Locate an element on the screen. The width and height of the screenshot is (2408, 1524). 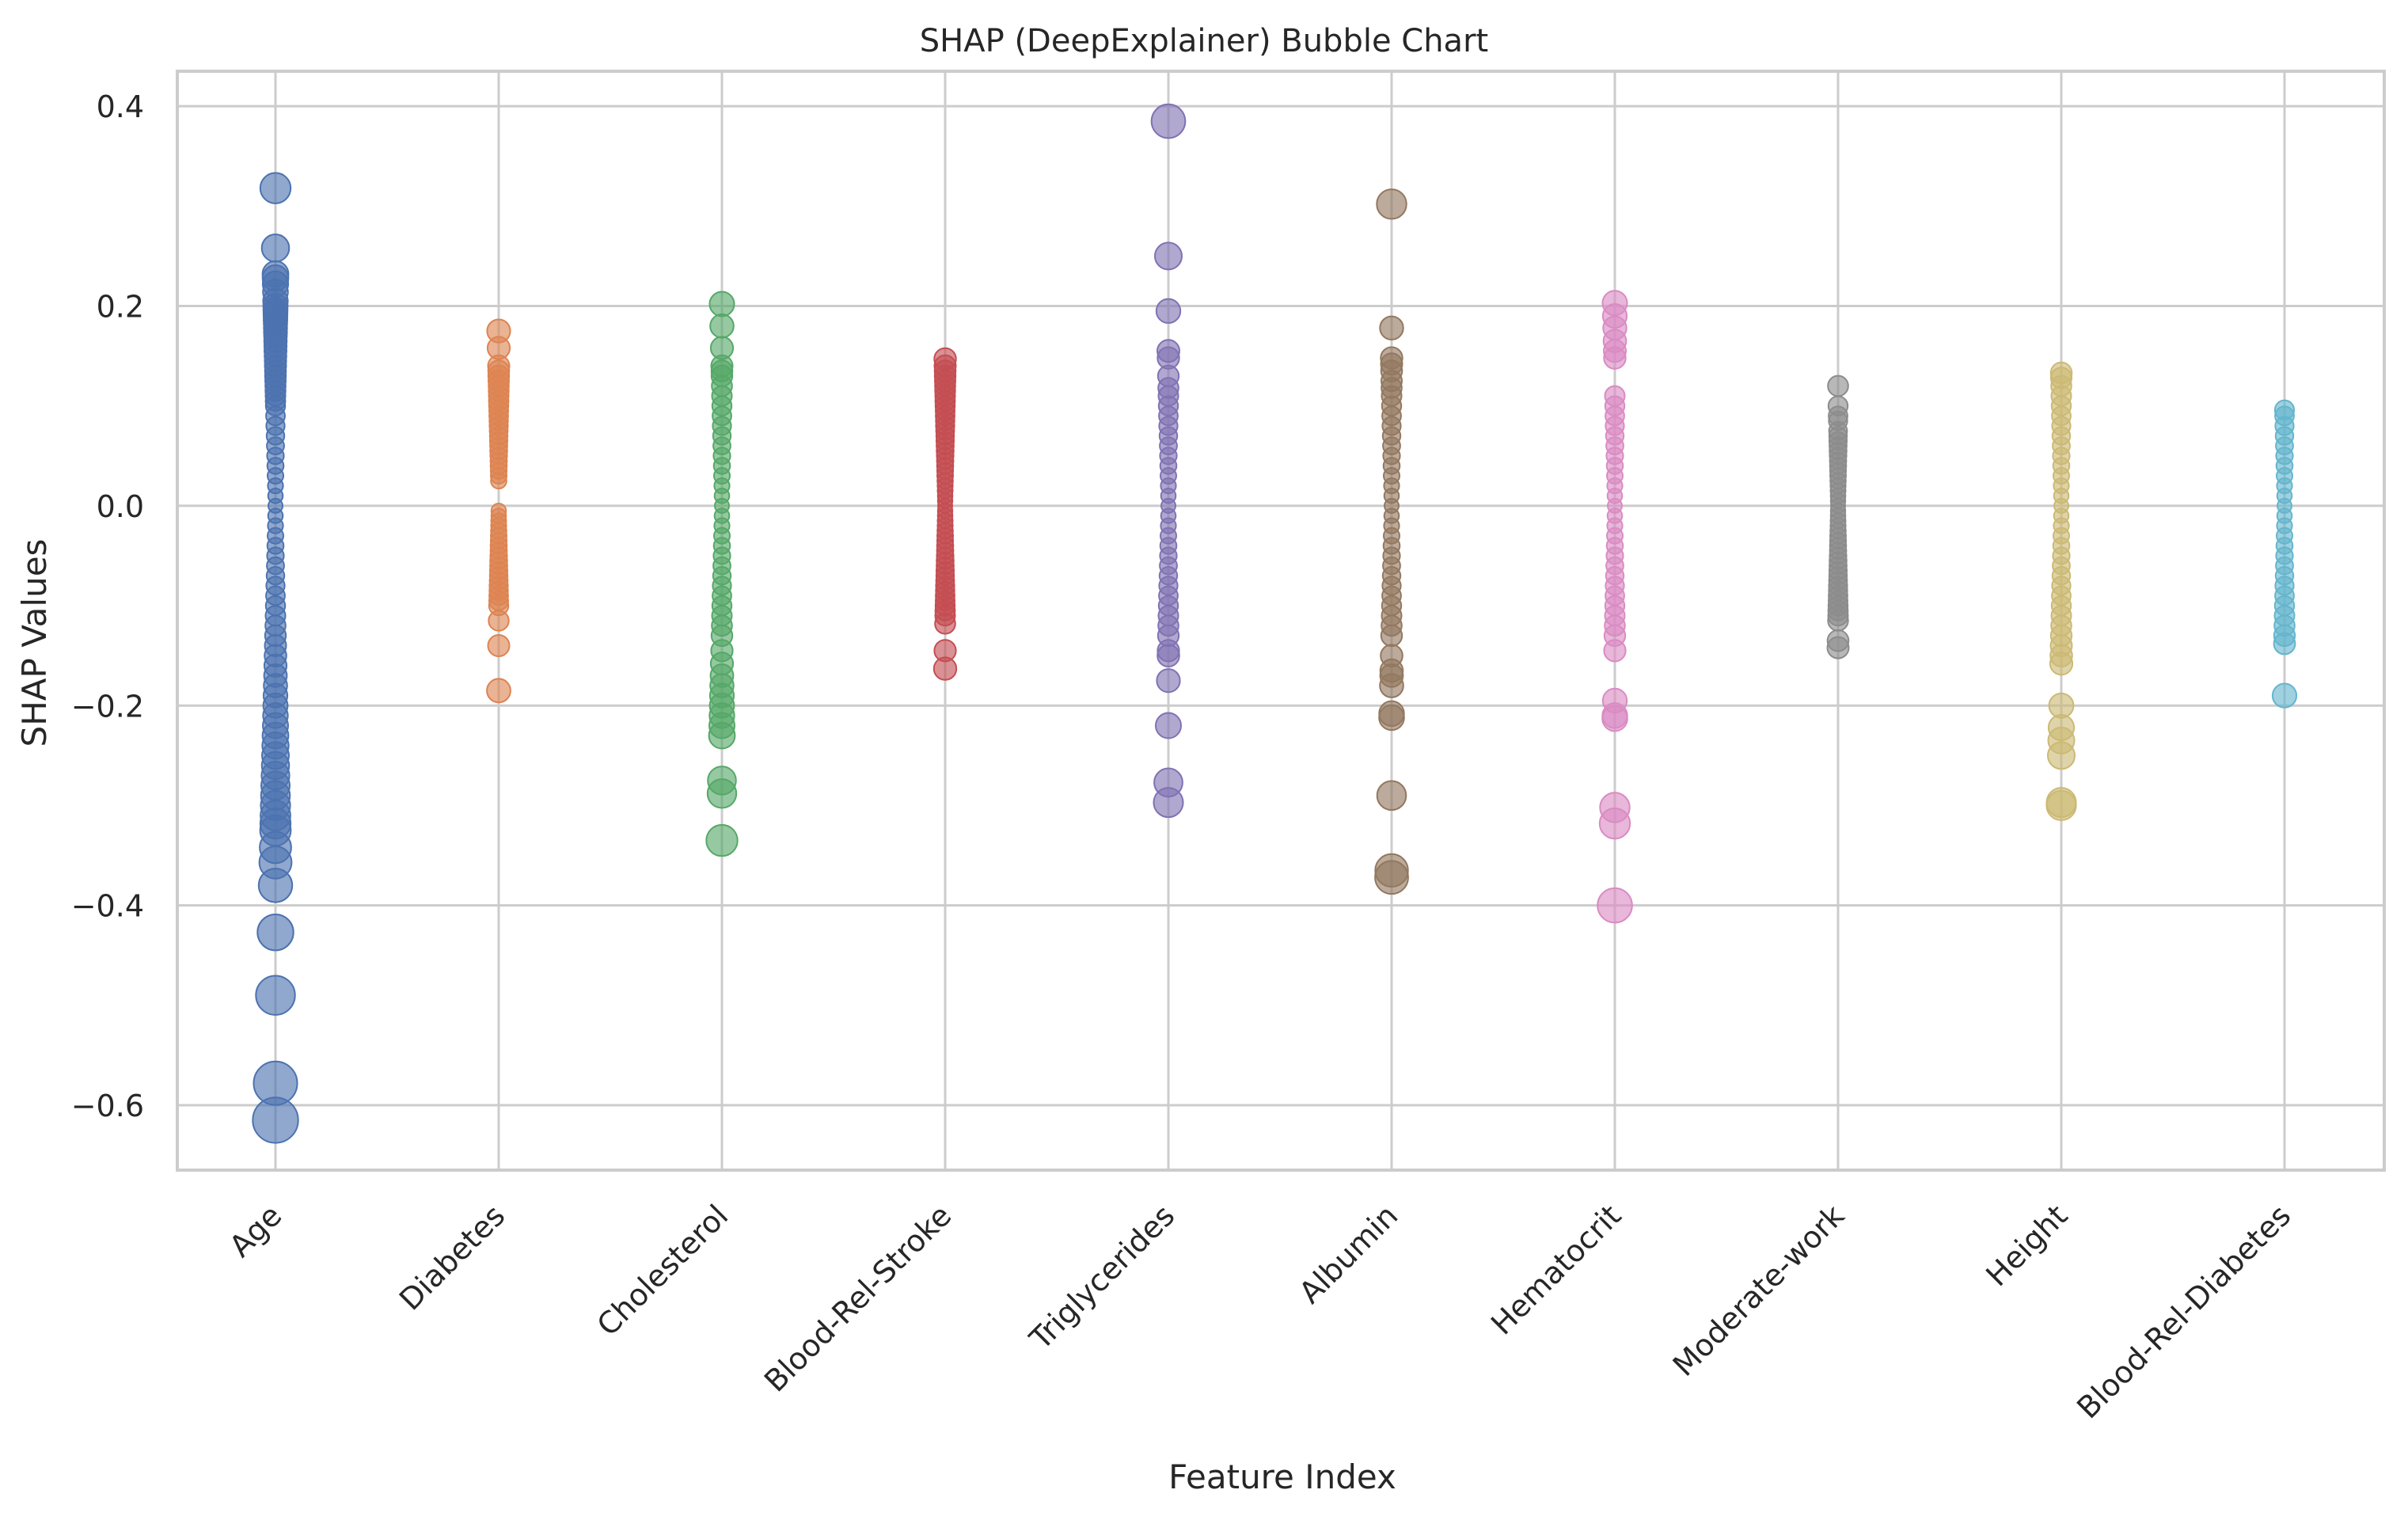
y-tick-labels: −0.6 −0.4 −0.2 0.0 0.2 0.4 is located at coordinates (108, 606).